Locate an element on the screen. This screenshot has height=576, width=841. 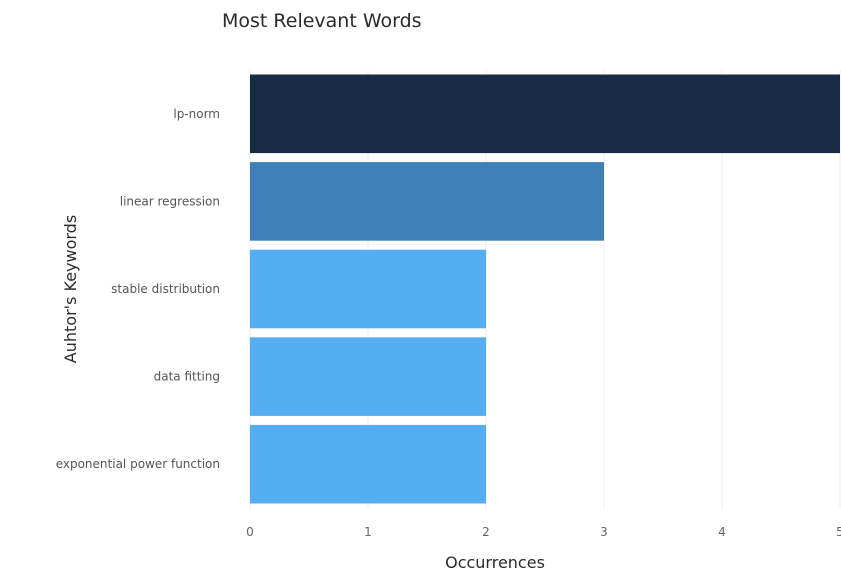
y-tick-label-stable-distribution: stable distribution is located at coordinates (165, 289).